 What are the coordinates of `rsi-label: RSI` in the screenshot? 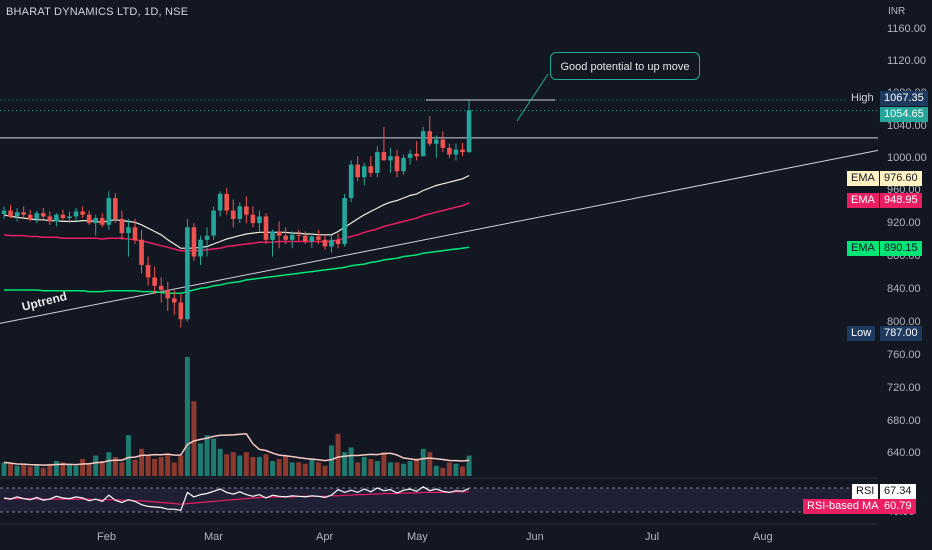 It's located at (865, 491).